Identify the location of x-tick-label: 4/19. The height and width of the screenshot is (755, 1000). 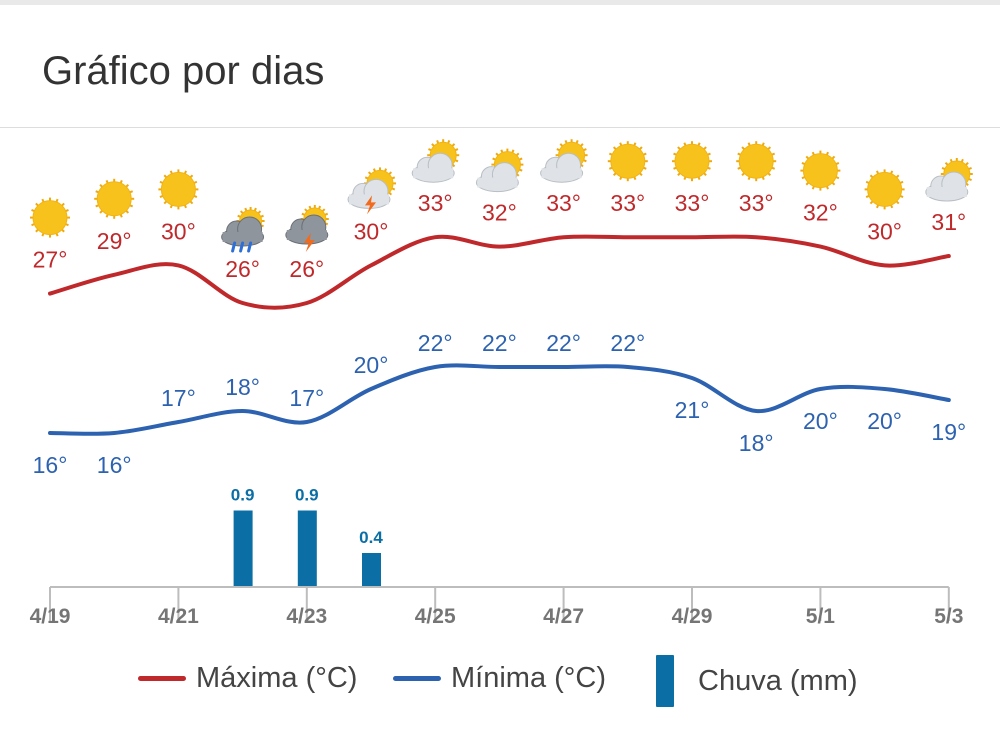
(50, 616).